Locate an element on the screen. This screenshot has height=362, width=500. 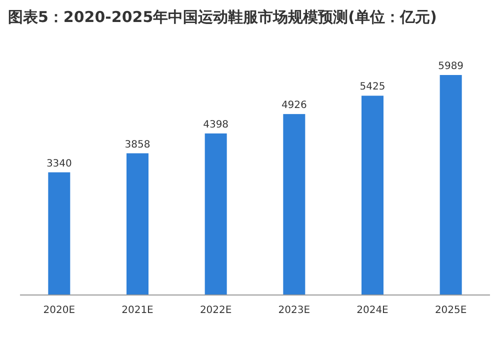
x-tick-label: 2021E is located at coordinates (138, 310).